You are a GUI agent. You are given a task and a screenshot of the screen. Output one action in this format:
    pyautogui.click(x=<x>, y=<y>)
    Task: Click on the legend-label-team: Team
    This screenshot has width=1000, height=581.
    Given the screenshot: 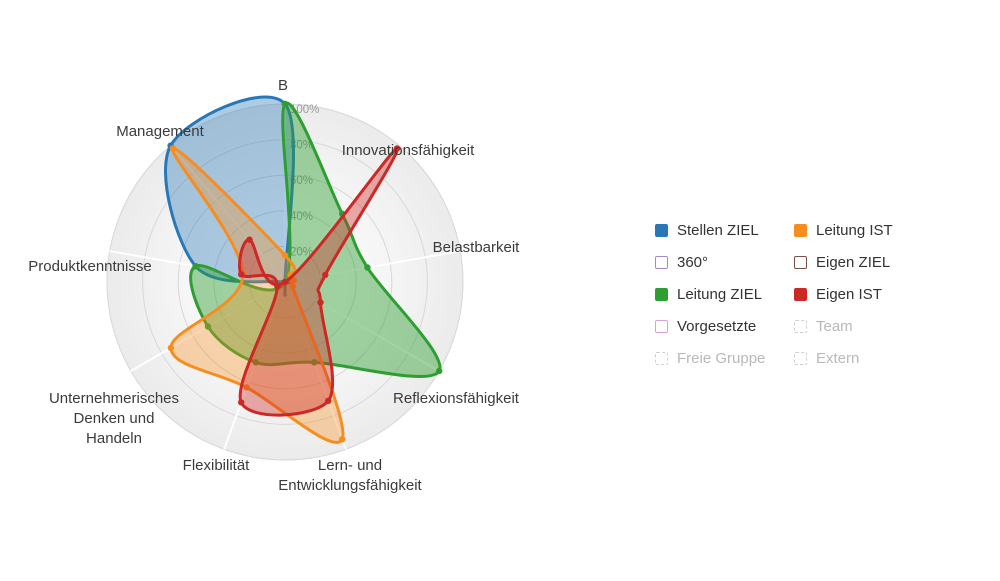 What is the action you would take?
    pyautogui.click(x=834, y=326)
    